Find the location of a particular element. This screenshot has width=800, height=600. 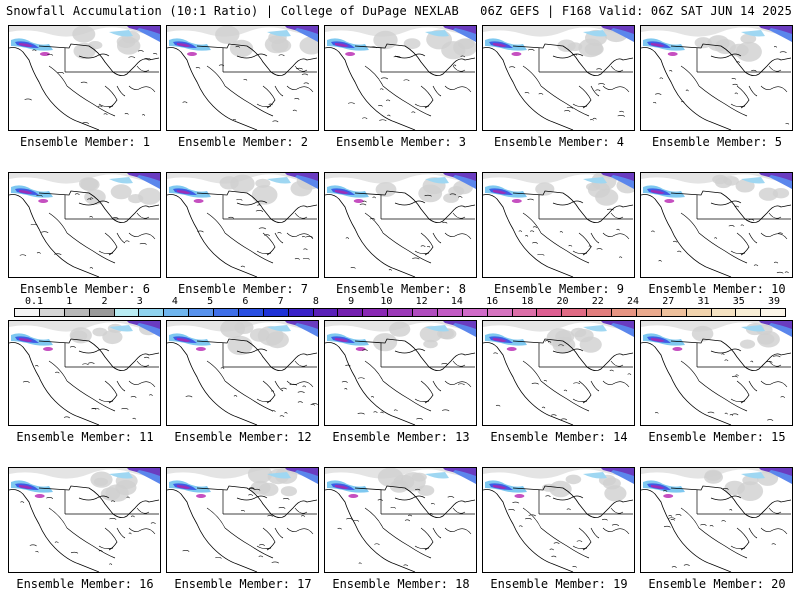

colorbar-tick-label: 20 is located at coordinates (562, 301).